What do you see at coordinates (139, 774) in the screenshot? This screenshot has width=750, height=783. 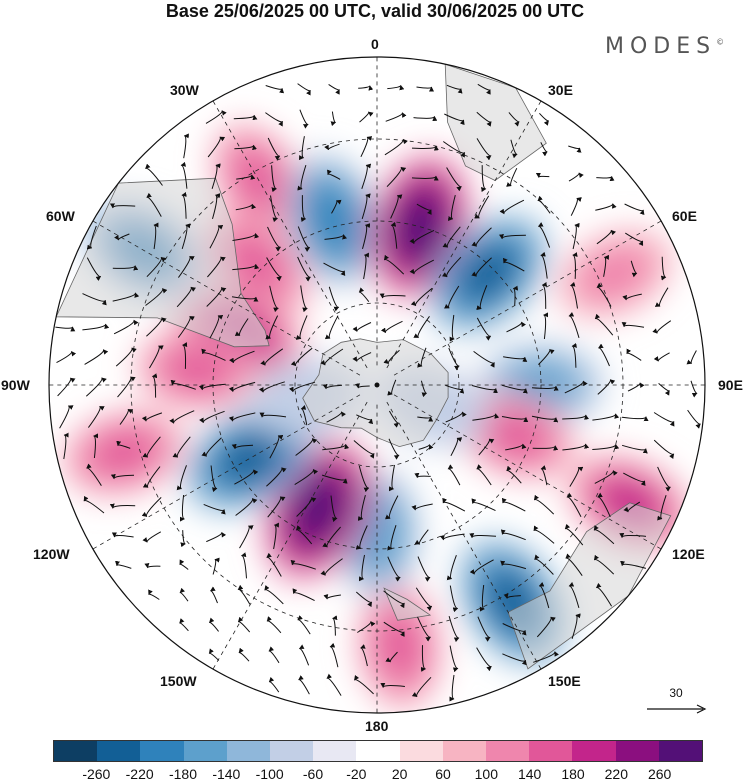 I see `colorbar-tick-label: -220` at bounding box center [139, 774].